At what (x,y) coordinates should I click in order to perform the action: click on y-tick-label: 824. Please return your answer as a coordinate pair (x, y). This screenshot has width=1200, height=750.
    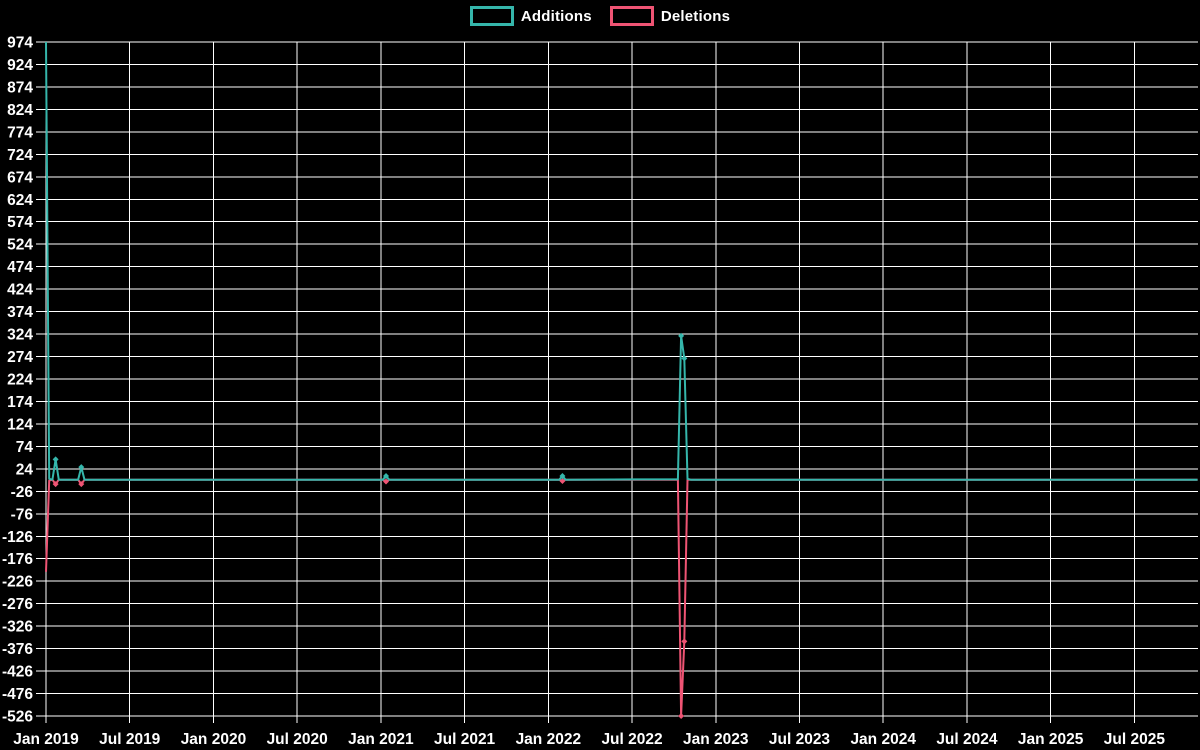
    Looking at the image, I should click on (20, 110).